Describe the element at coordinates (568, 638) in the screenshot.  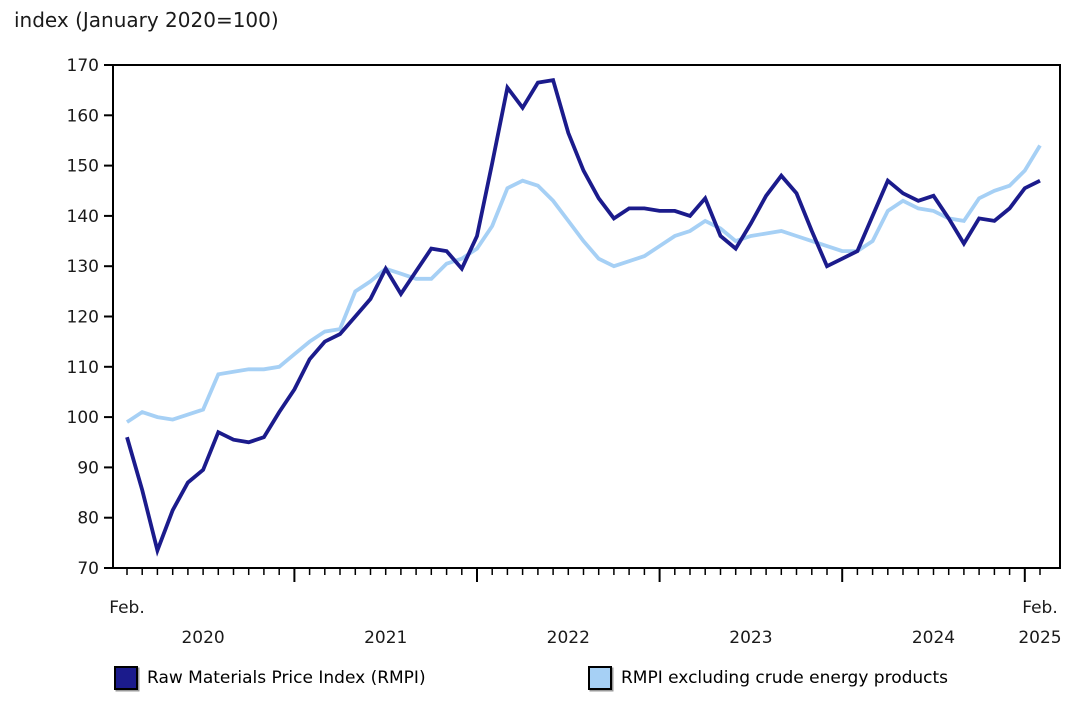
I see `x-label-year: 2022` at that location.